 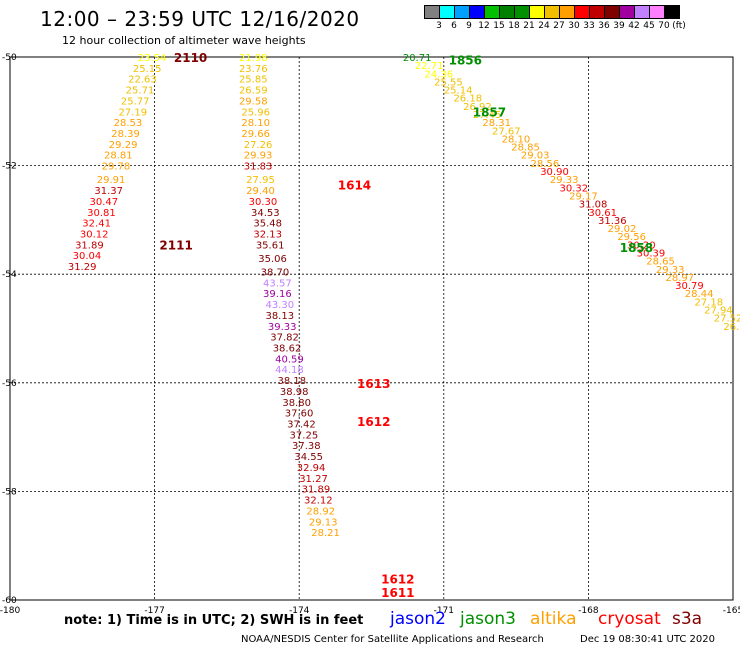 What do you see at coordinates (277, 294) in the screenshot?
I see `swh-value-cryosat: 39.16` at bounding box center [277, 294].